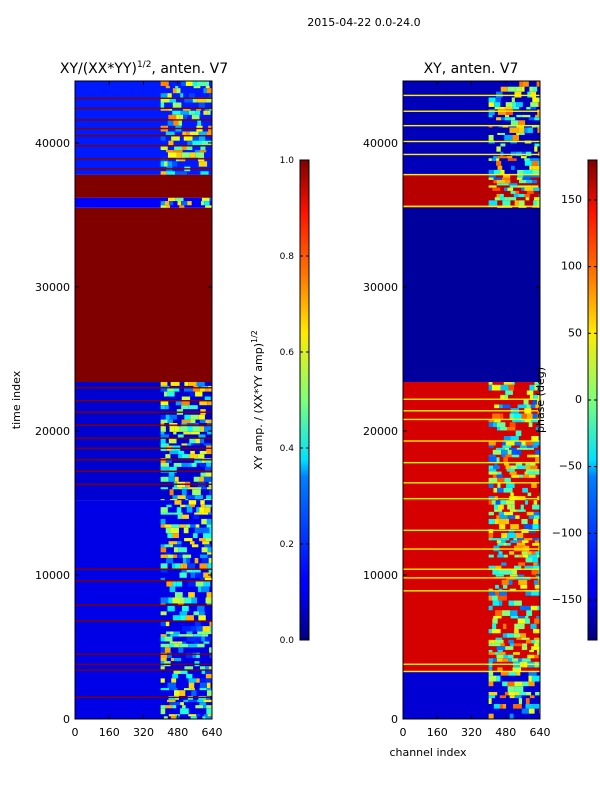 This screenshot has height=800, width=600. I want to click on ytick-label: 40000, so click(52, 143).